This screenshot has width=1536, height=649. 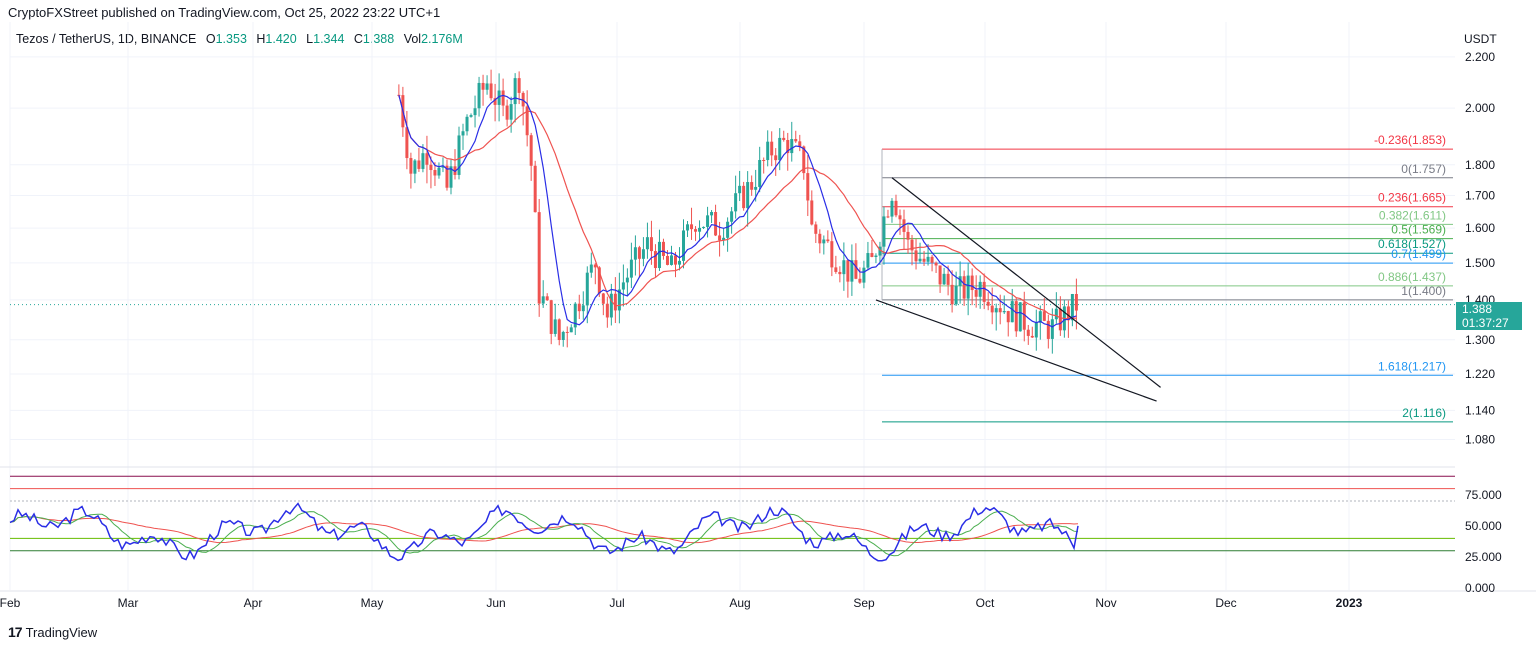 What do you see at coordinates (52, 632) in the screenshot?
I see `tradingview-brand: 17 TradingView` at bounding box center [52, 632].